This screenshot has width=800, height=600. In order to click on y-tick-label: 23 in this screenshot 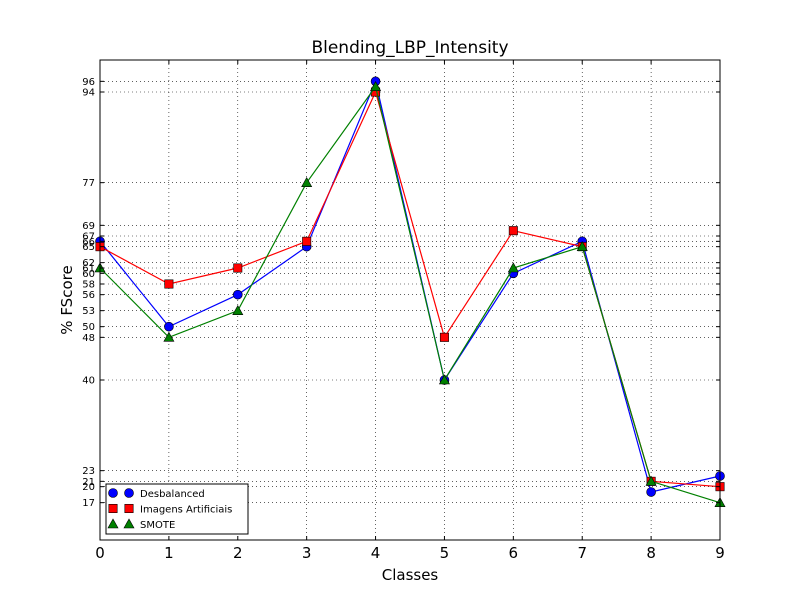, I will do `click(88, 471)`.